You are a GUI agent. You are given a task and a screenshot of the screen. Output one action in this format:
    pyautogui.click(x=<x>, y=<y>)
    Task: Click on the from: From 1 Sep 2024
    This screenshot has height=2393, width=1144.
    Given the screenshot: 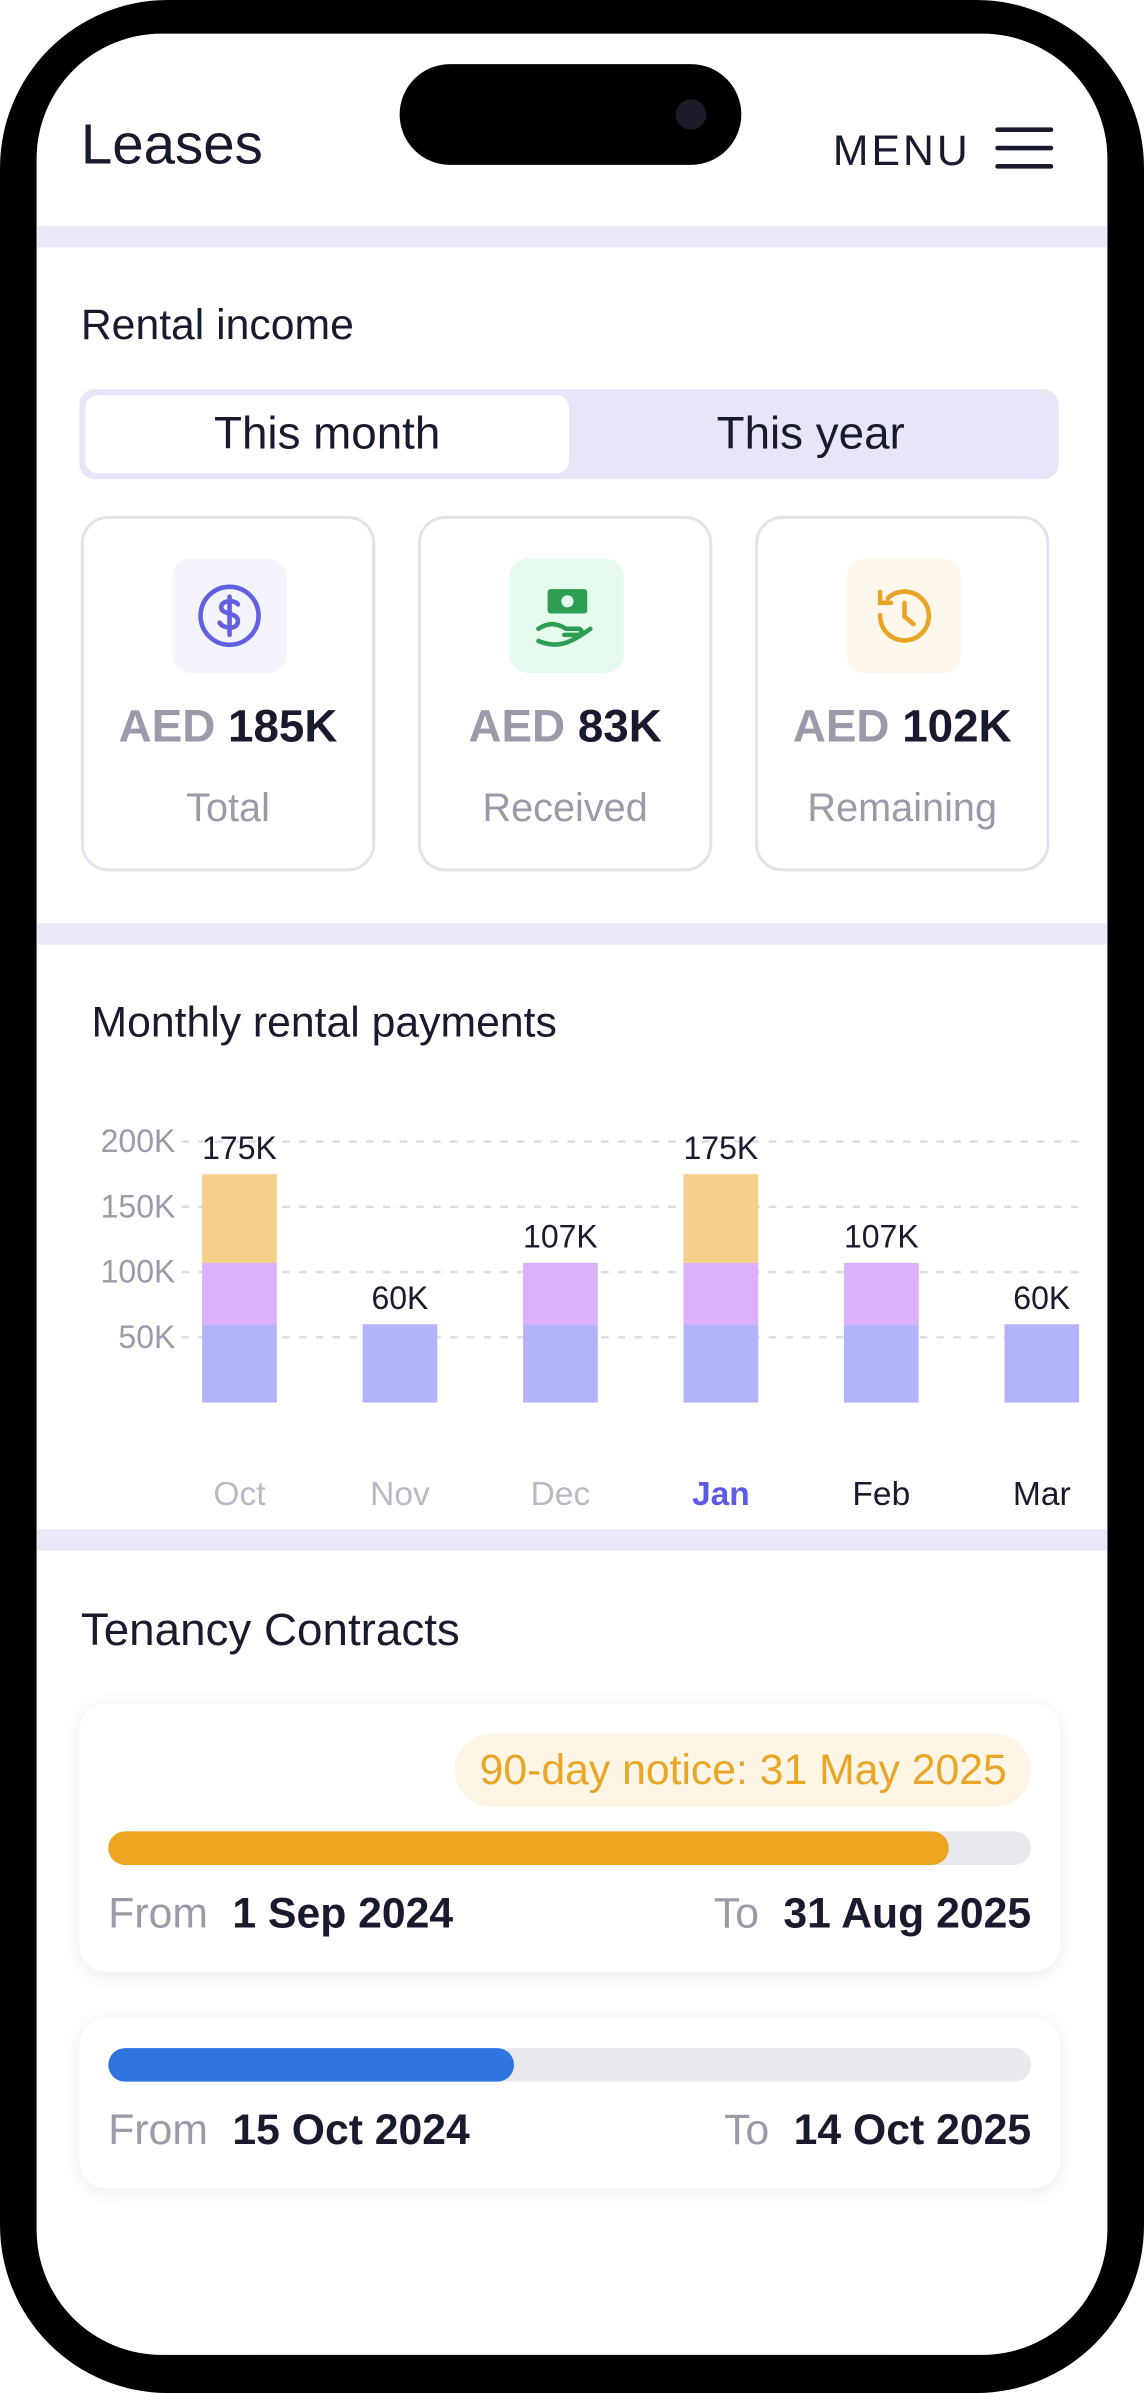 What is the action you would take?
    pyautogui.click(x=280, y=1913)
    